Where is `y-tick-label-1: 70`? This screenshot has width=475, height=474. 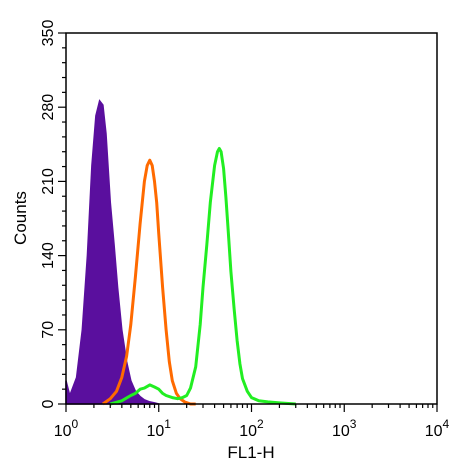
y-tick-label-1: 70 is located at coordinates (48, 330).